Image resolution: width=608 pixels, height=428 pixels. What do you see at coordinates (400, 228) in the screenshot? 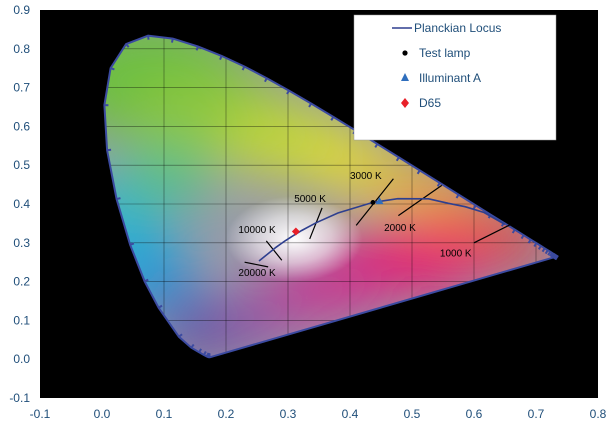
I see `iso-label-2000k: 2000 K` at bounding box center [400, 228].